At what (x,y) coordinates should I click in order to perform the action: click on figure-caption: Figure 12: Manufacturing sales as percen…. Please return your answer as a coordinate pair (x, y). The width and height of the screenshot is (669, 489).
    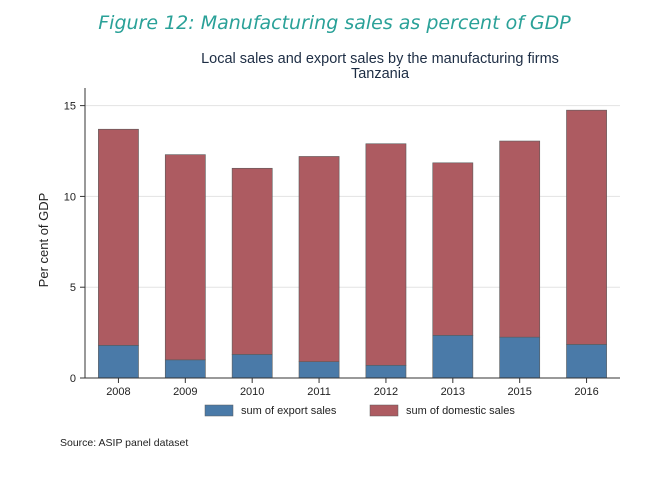
    Looking at the image, I should click on (334, 23).